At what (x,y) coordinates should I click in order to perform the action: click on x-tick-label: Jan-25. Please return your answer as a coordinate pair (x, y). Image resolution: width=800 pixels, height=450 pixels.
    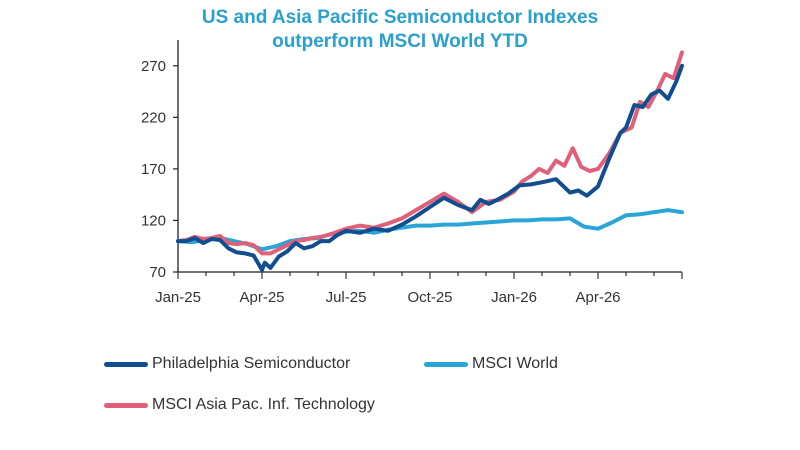
    Looking at the image, I should click on (178, 297).